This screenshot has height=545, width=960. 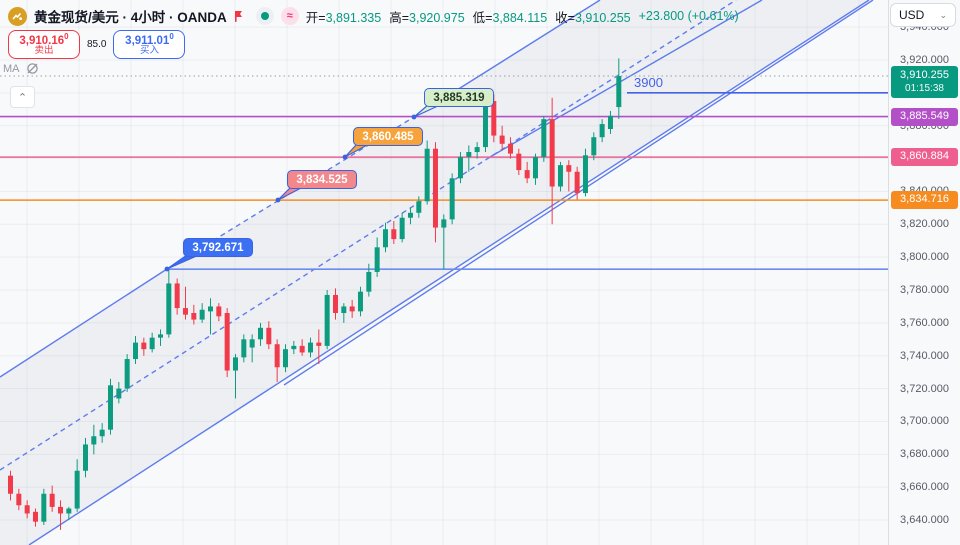 I want to click on axis-tick-label: 3,720.000, so click(x=924, y=388).